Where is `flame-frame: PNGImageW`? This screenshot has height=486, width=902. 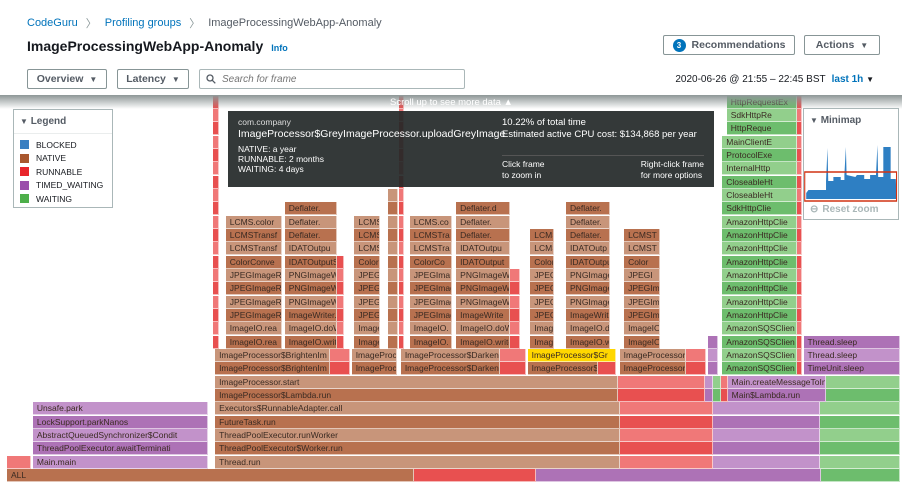
flame-frame: PNGImageW is located at coordinates (588, 276).